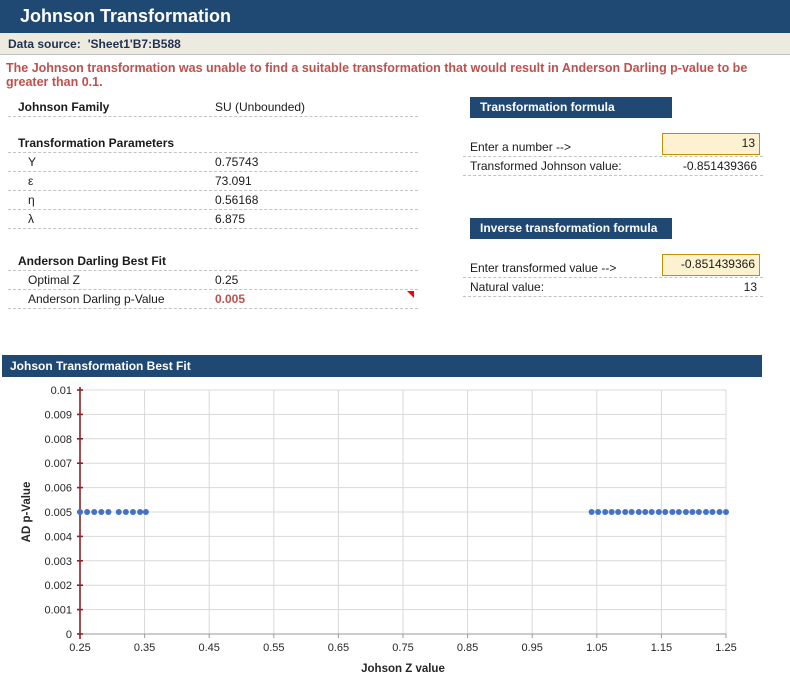  Describe the element at coordinates (233, 181) in the screenshot. I see `param-value: 73.091` at that location.